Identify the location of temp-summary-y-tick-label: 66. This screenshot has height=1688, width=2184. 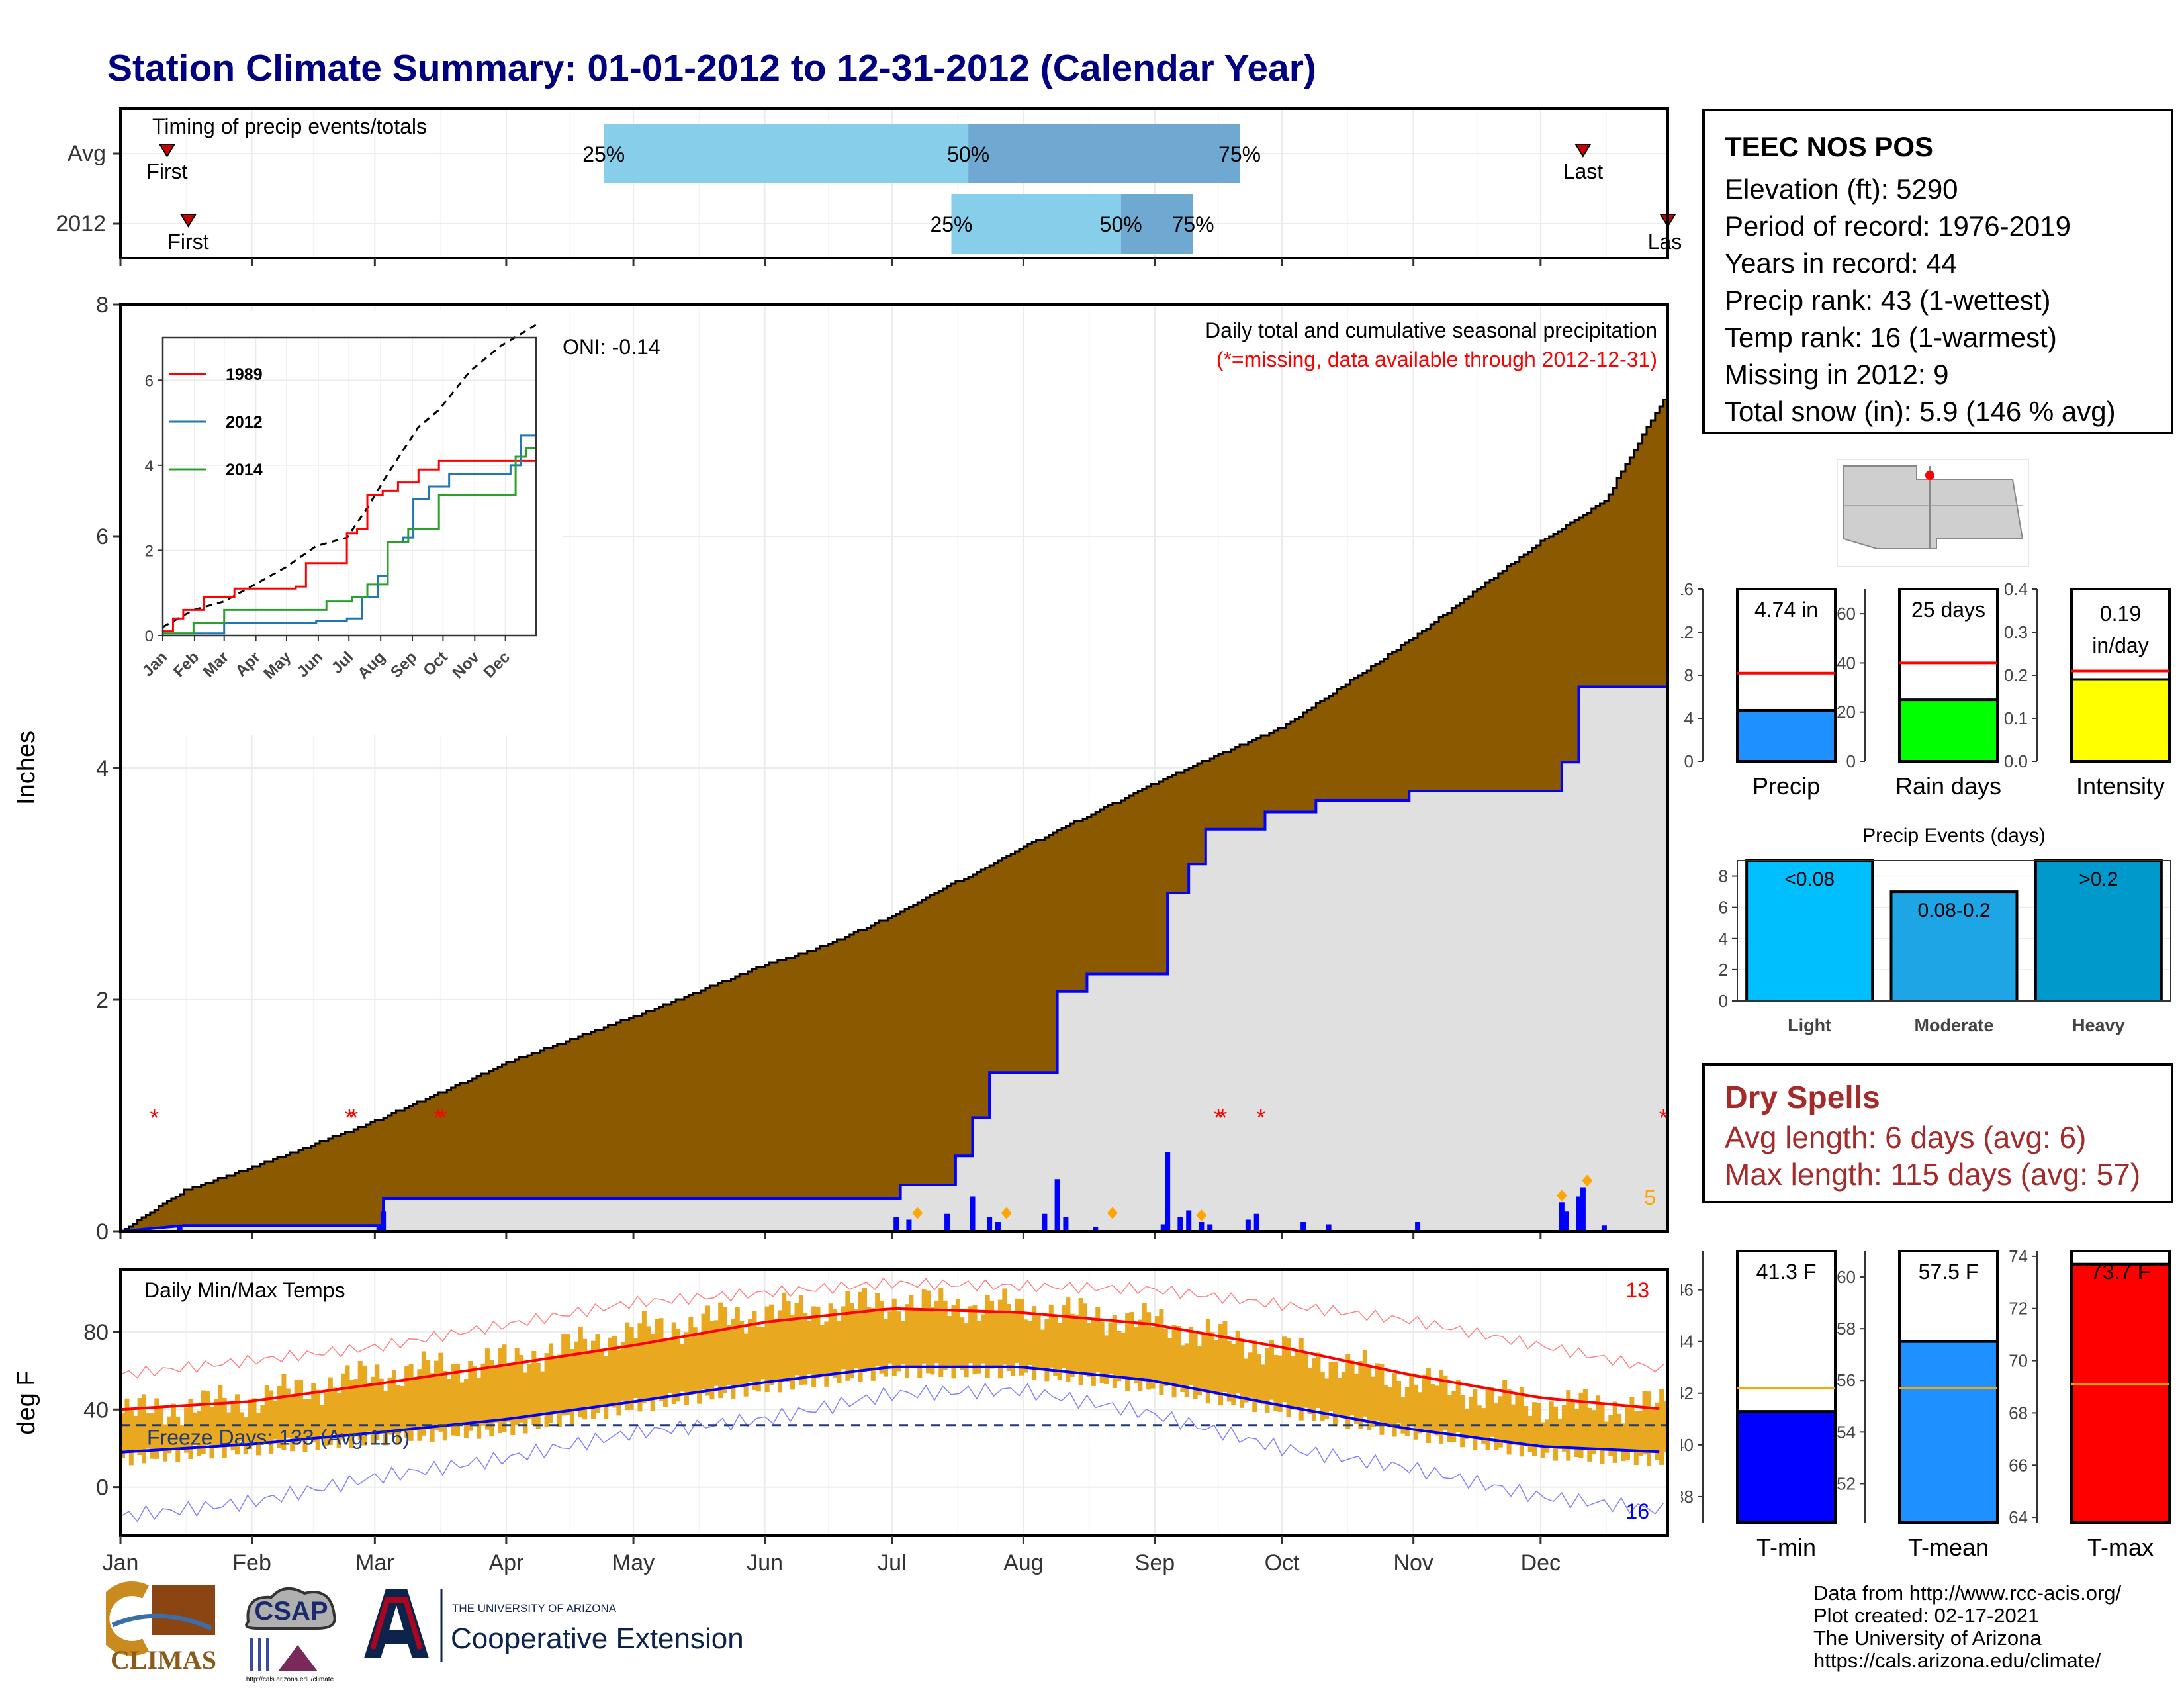
(2019, 1465).